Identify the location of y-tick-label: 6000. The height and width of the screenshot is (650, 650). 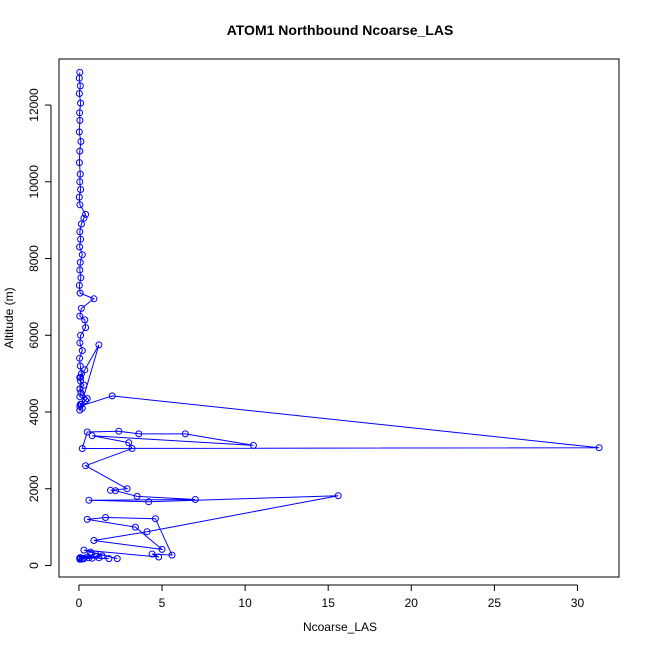
(34, 335).